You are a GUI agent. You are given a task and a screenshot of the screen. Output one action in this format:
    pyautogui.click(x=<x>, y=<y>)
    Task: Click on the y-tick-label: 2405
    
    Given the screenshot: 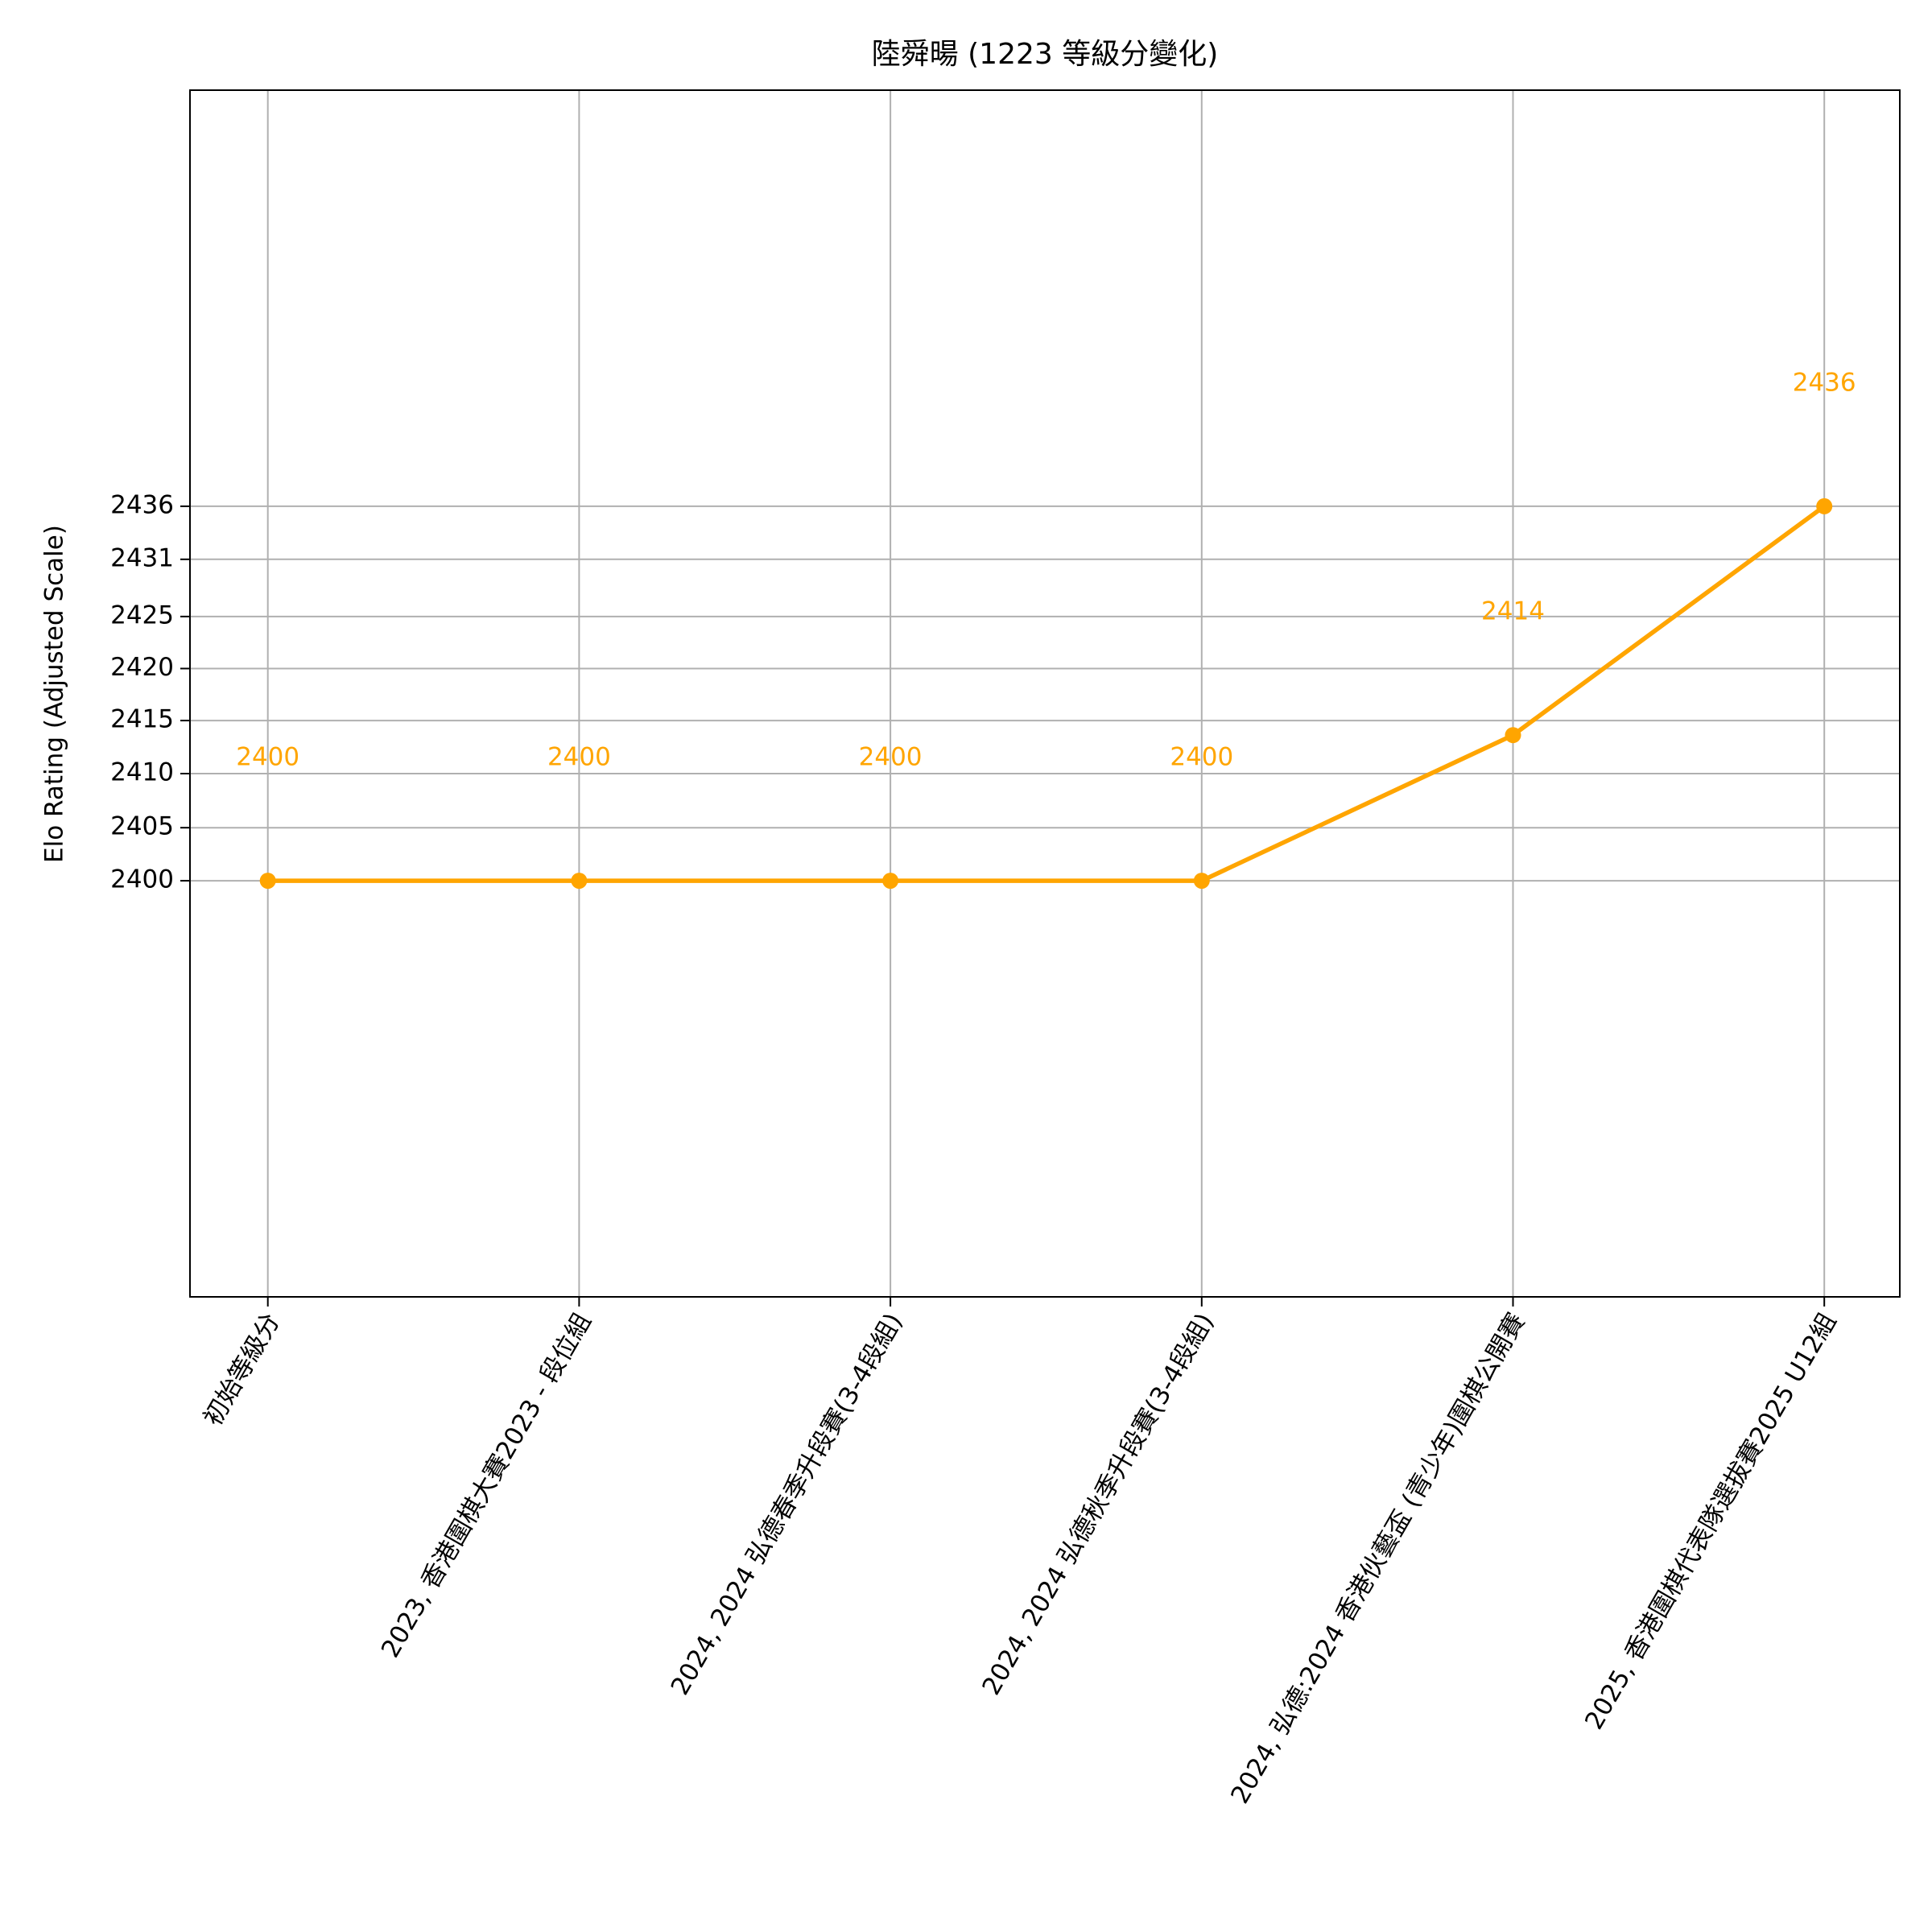 What is the action you would take?
    pyautogui.click(x=142, y=826)
    